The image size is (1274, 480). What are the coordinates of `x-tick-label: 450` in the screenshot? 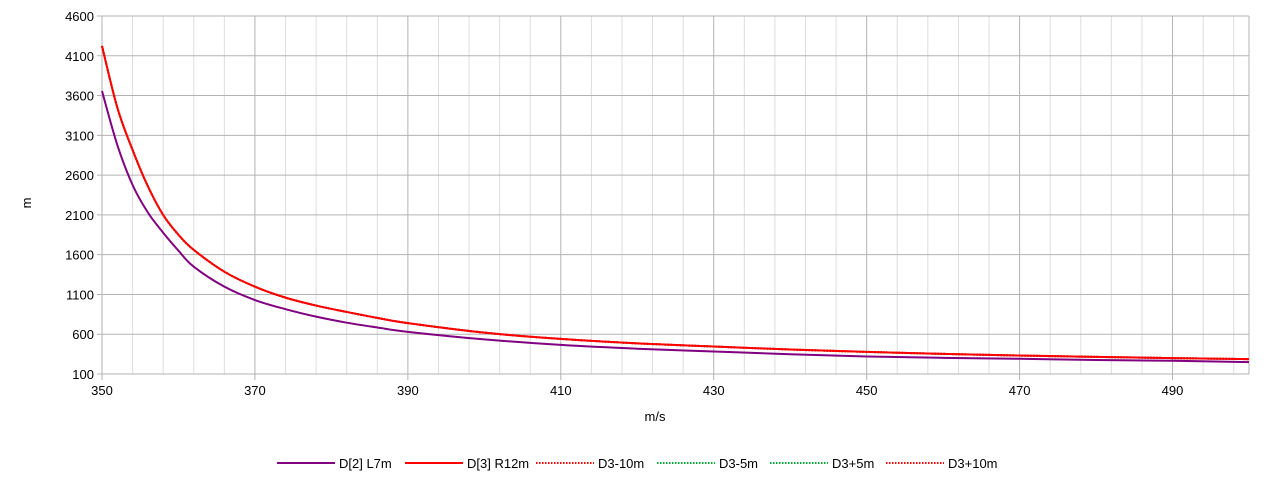 It's located at (867, 390).